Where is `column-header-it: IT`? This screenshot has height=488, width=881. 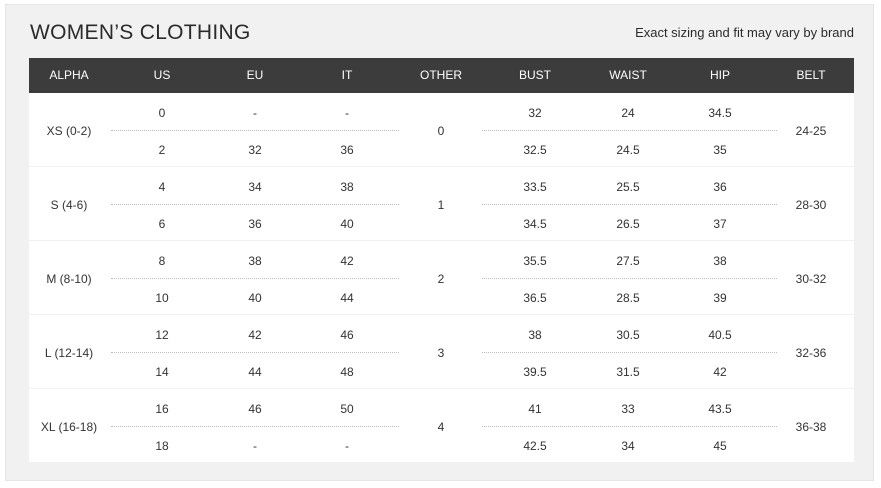 column-header-it: IT is located at coordinates (347, 75).